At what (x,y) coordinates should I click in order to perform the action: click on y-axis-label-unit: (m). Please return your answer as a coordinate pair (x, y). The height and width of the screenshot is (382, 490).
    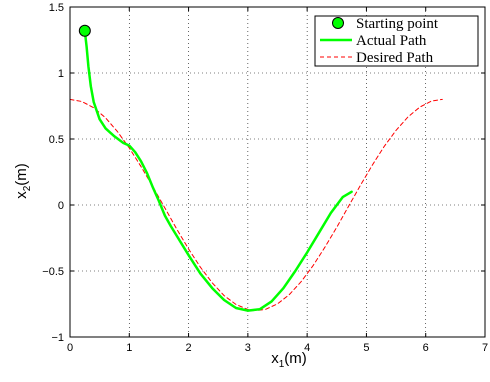
    Looking at the image, I should click on (21, 174).